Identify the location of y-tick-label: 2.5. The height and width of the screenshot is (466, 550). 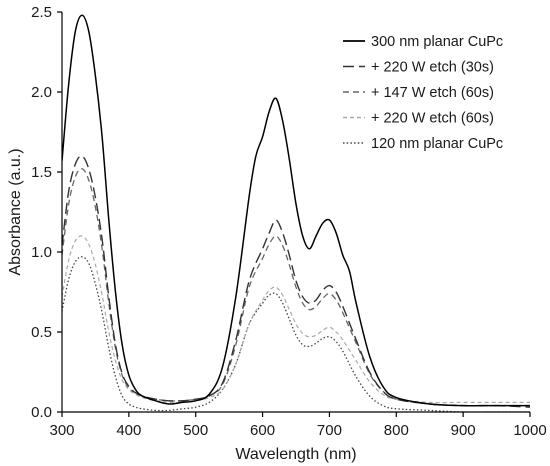
(41, 12).